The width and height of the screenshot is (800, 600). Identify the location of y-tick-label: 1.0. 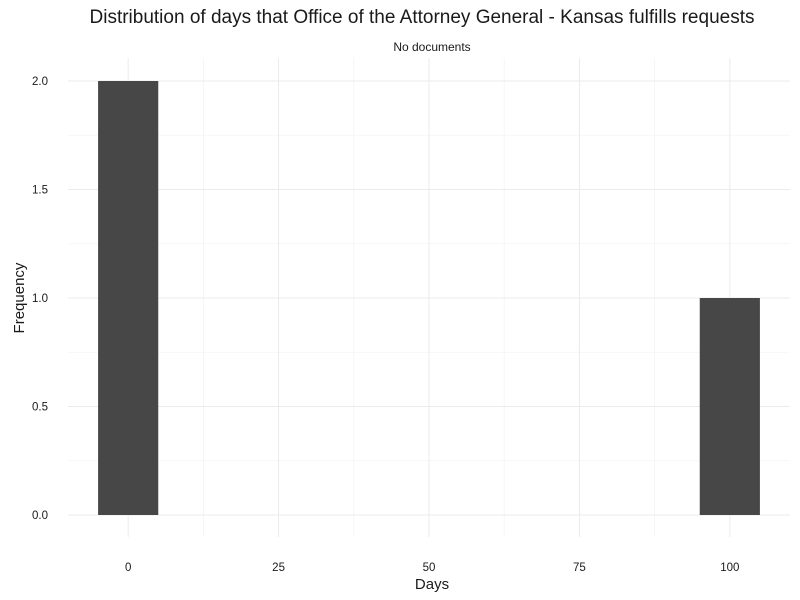
(40, 299).